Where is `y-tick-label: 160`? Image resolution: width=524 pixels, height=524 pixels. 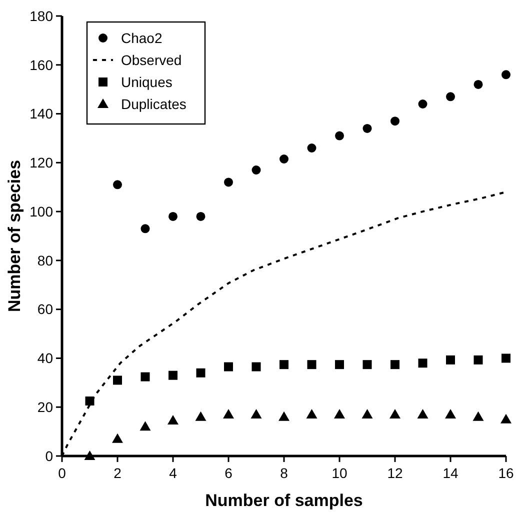
y-tick-label: 160 is located at coordinates (42, 64).